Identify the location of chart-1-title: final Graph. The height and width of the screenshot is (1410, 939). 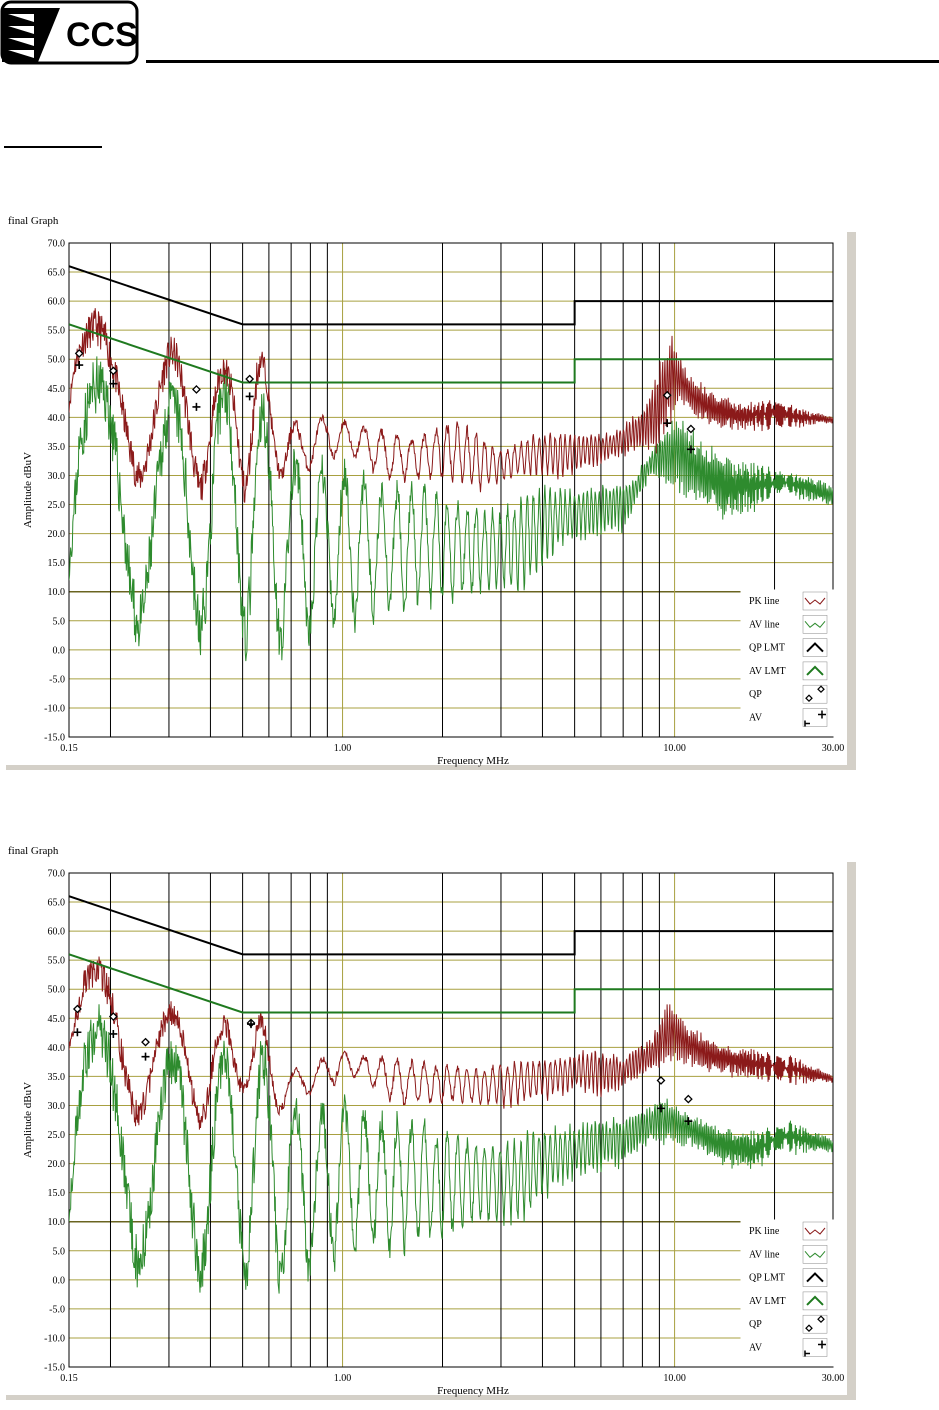
(33, 221).